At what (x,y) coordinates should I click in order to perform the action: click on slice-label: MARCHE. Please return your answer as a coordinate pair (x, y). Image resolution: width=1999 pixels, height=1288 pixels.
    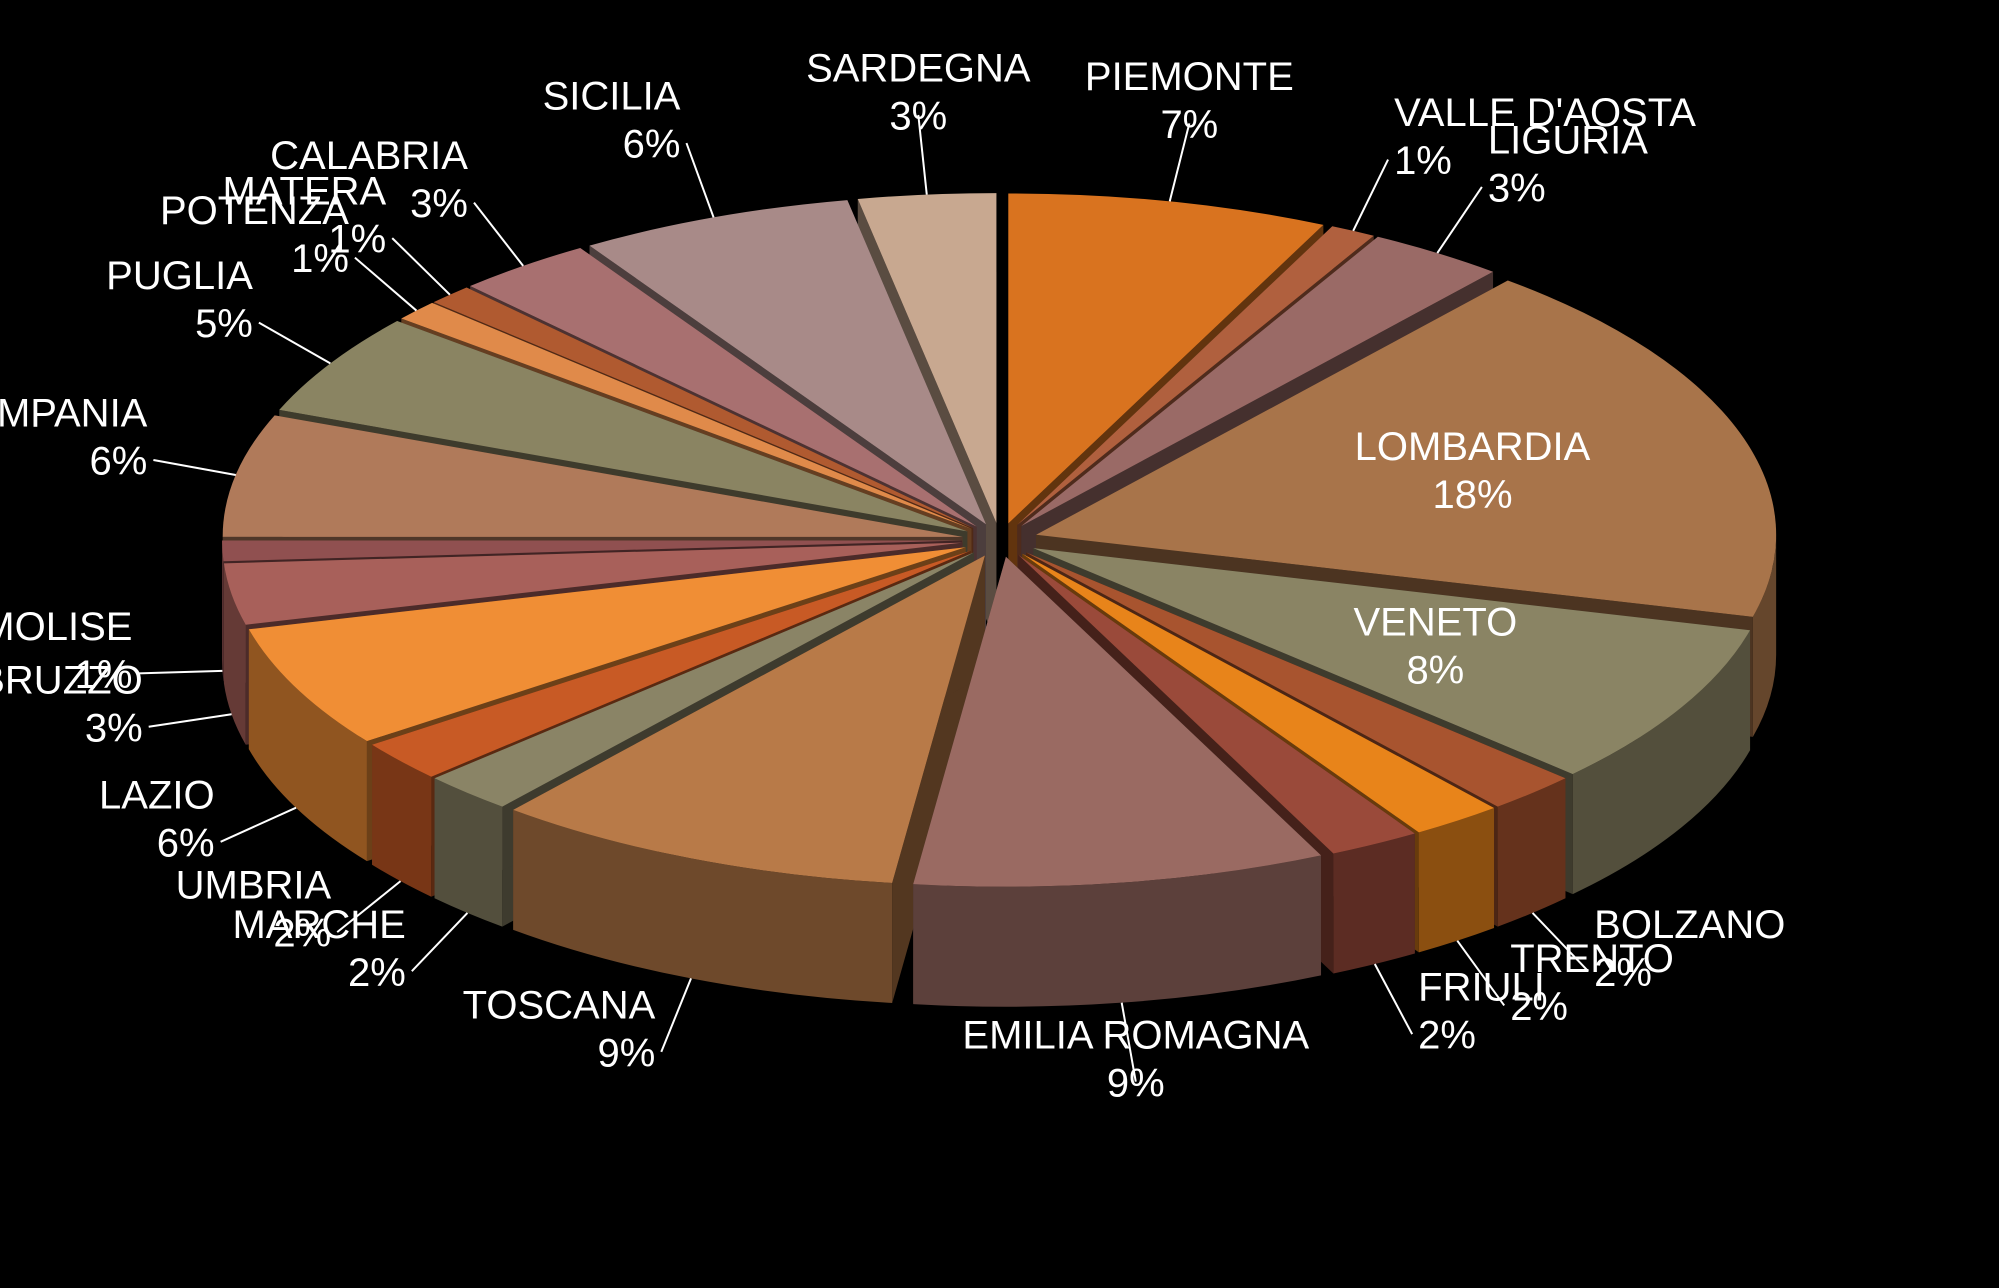
    Looking at the image, I should click on (318, 925).